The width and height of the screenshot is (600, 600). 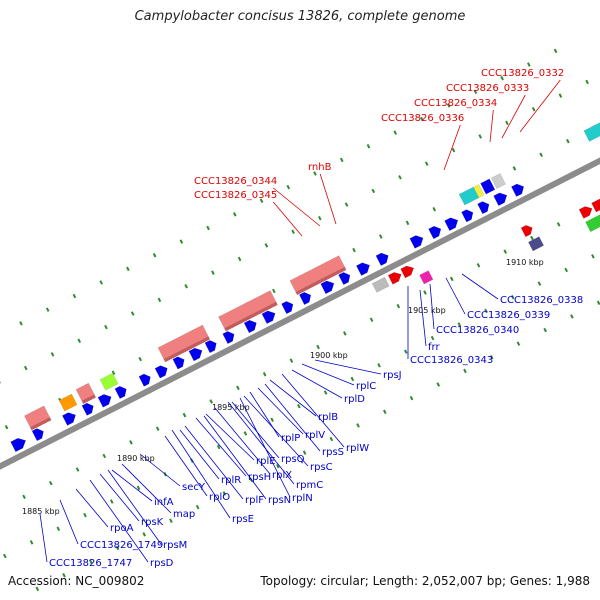 What do you see at coordinates (164, 502) in the screenshot?
I see `gene-label: infA` at bounding box center [164, 502].